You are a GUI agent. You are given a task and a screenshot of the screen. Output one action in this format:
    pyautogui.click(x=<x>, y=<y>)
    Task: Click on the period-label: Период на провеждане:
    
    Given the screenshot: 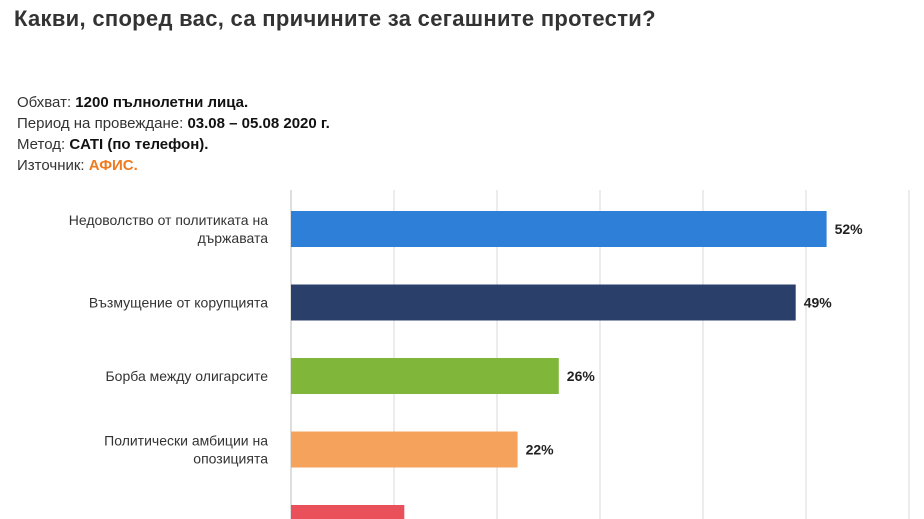 What is the action you would take?
    pyautogui.click(x=100, y=123)
    